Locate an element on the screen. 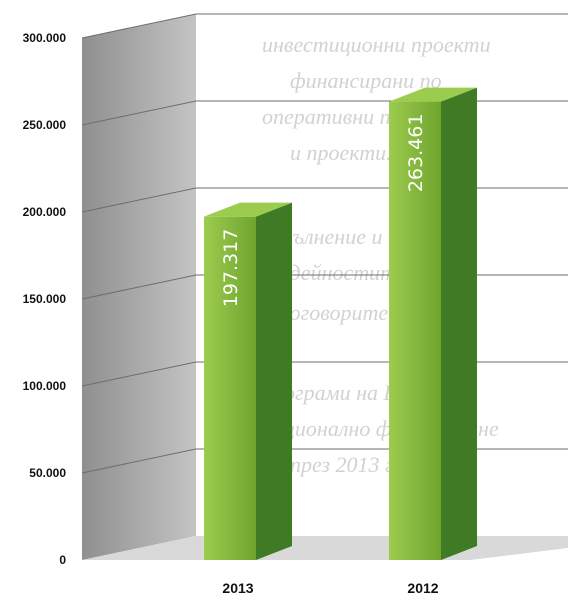  data-label: 197.317 is located at coordinates (231, 268).